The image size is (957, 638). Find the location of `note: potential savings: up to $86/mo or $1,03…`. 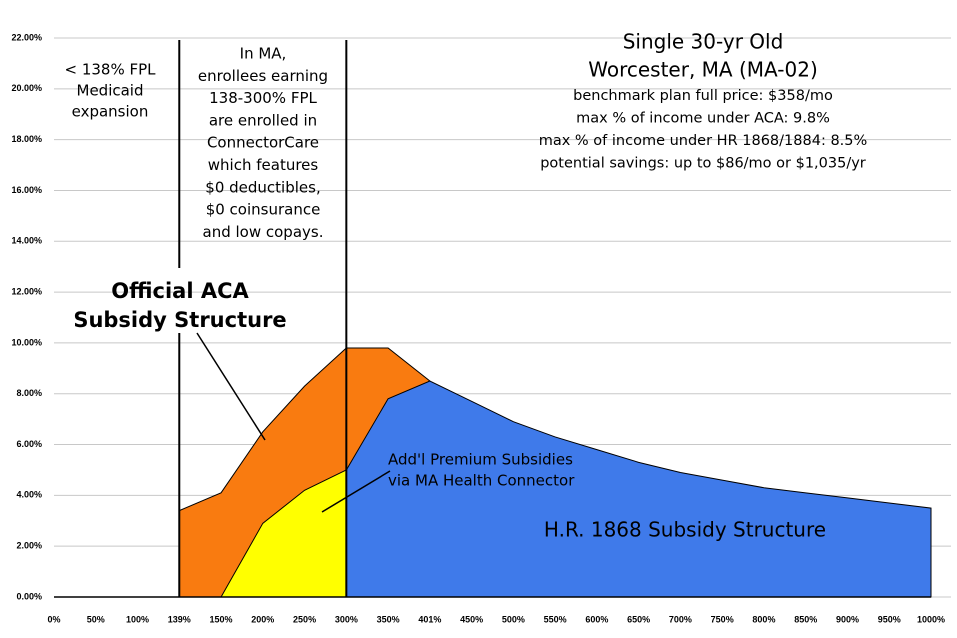

note: potential savings: up to $86/mo or $1,03… is located at coordinates (703, 164).